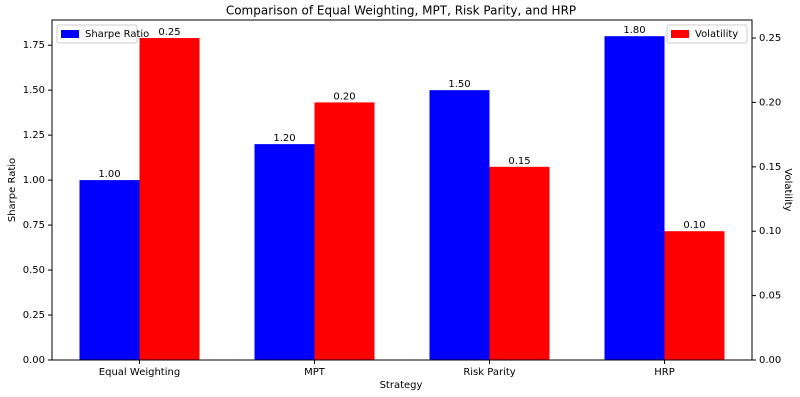 The height and width of the screenshot is (397, 800). Describe the element at coordinates (34, 315) in the screenshot. I see `y-tick-label: 0.25` at that location.